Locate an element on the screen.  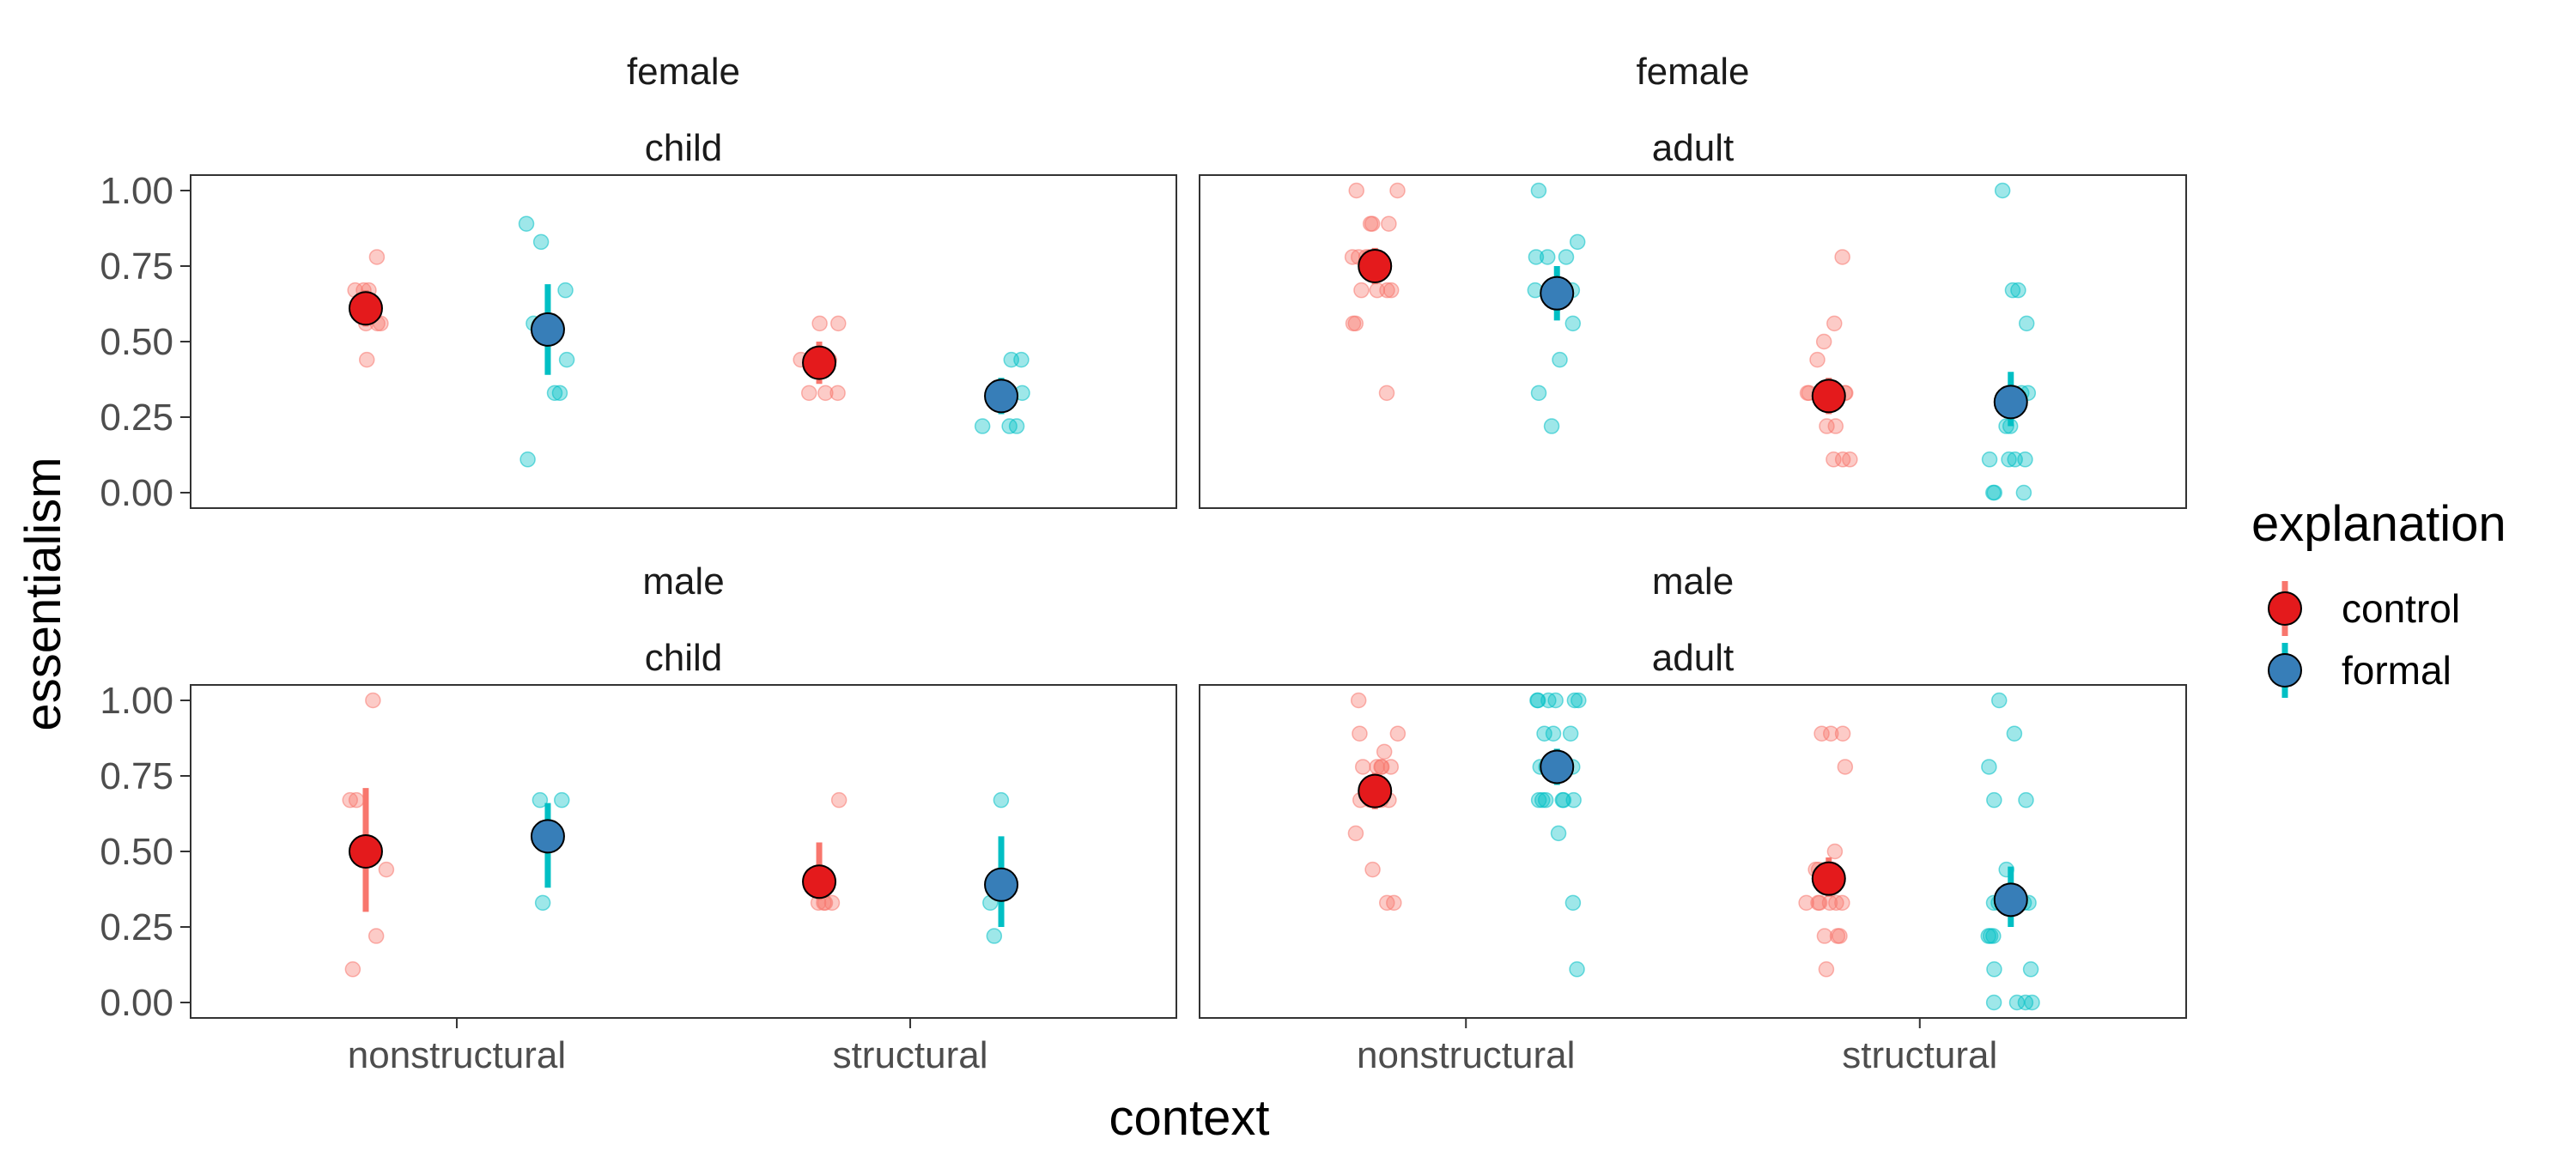
strip-label-top: female is located at coordinates (1693, 72).